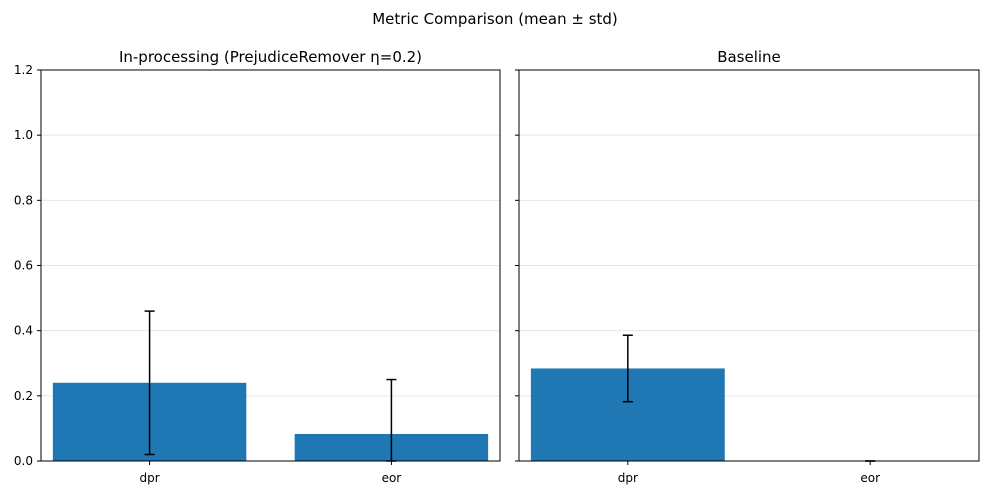 The image size is (990, 495). I want to click on y-tick-label: 0.6, so click(23, 266).